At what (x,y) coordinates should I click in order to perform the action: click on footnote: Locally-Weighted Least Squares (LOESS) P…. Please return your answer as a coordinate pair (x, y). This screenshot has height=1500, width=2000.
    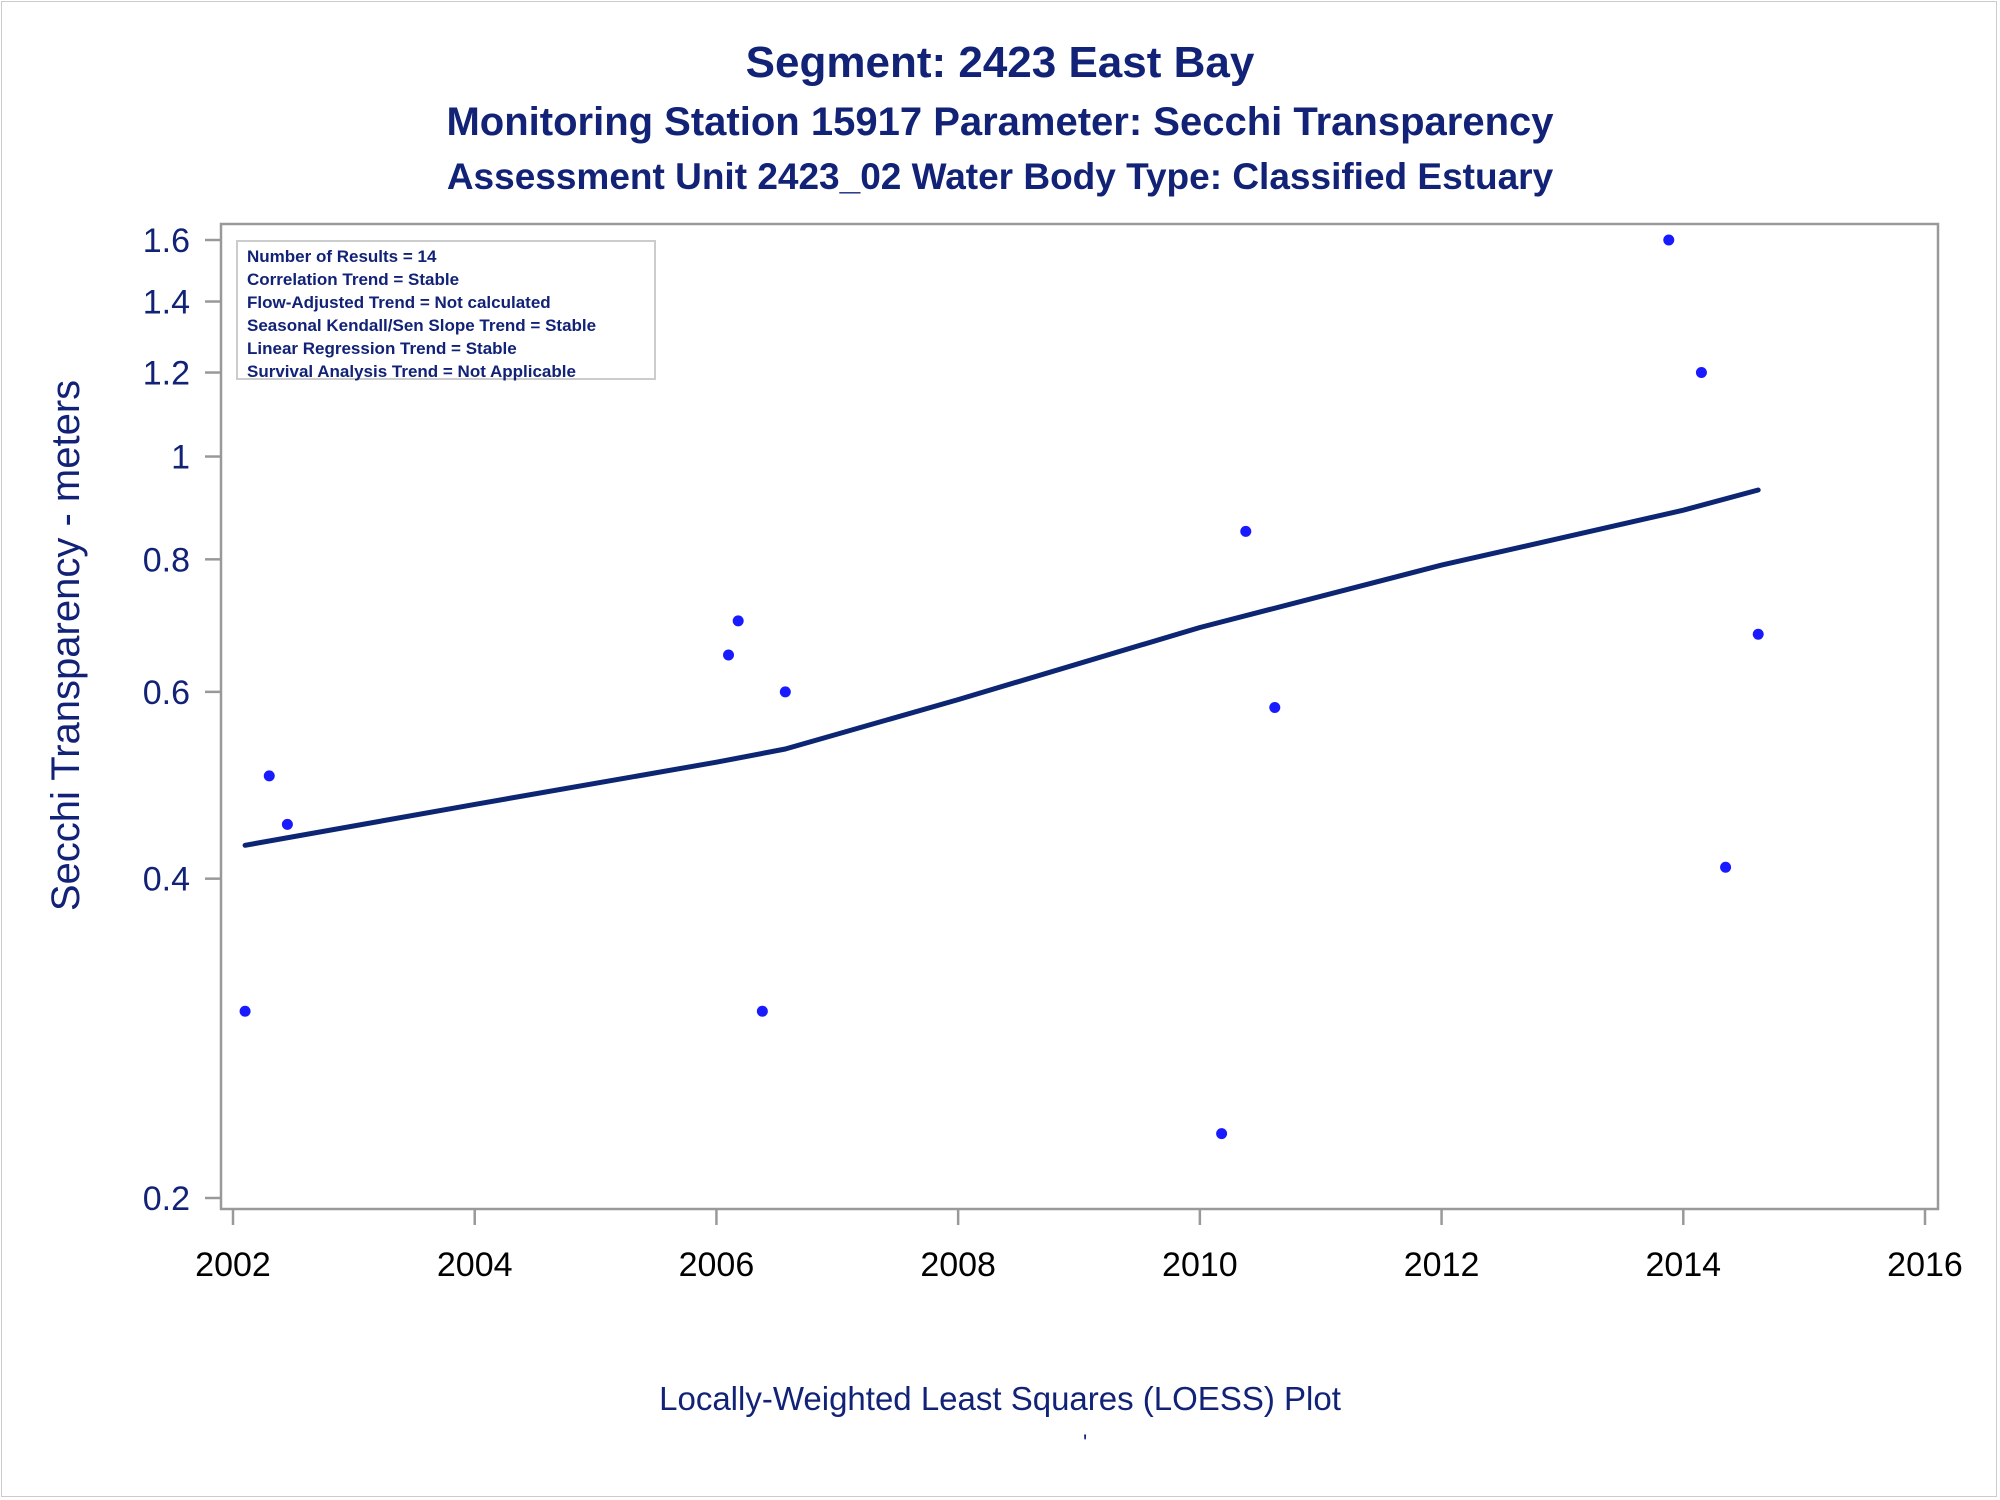
    Looking at the image, I should click on (1000, 1398).